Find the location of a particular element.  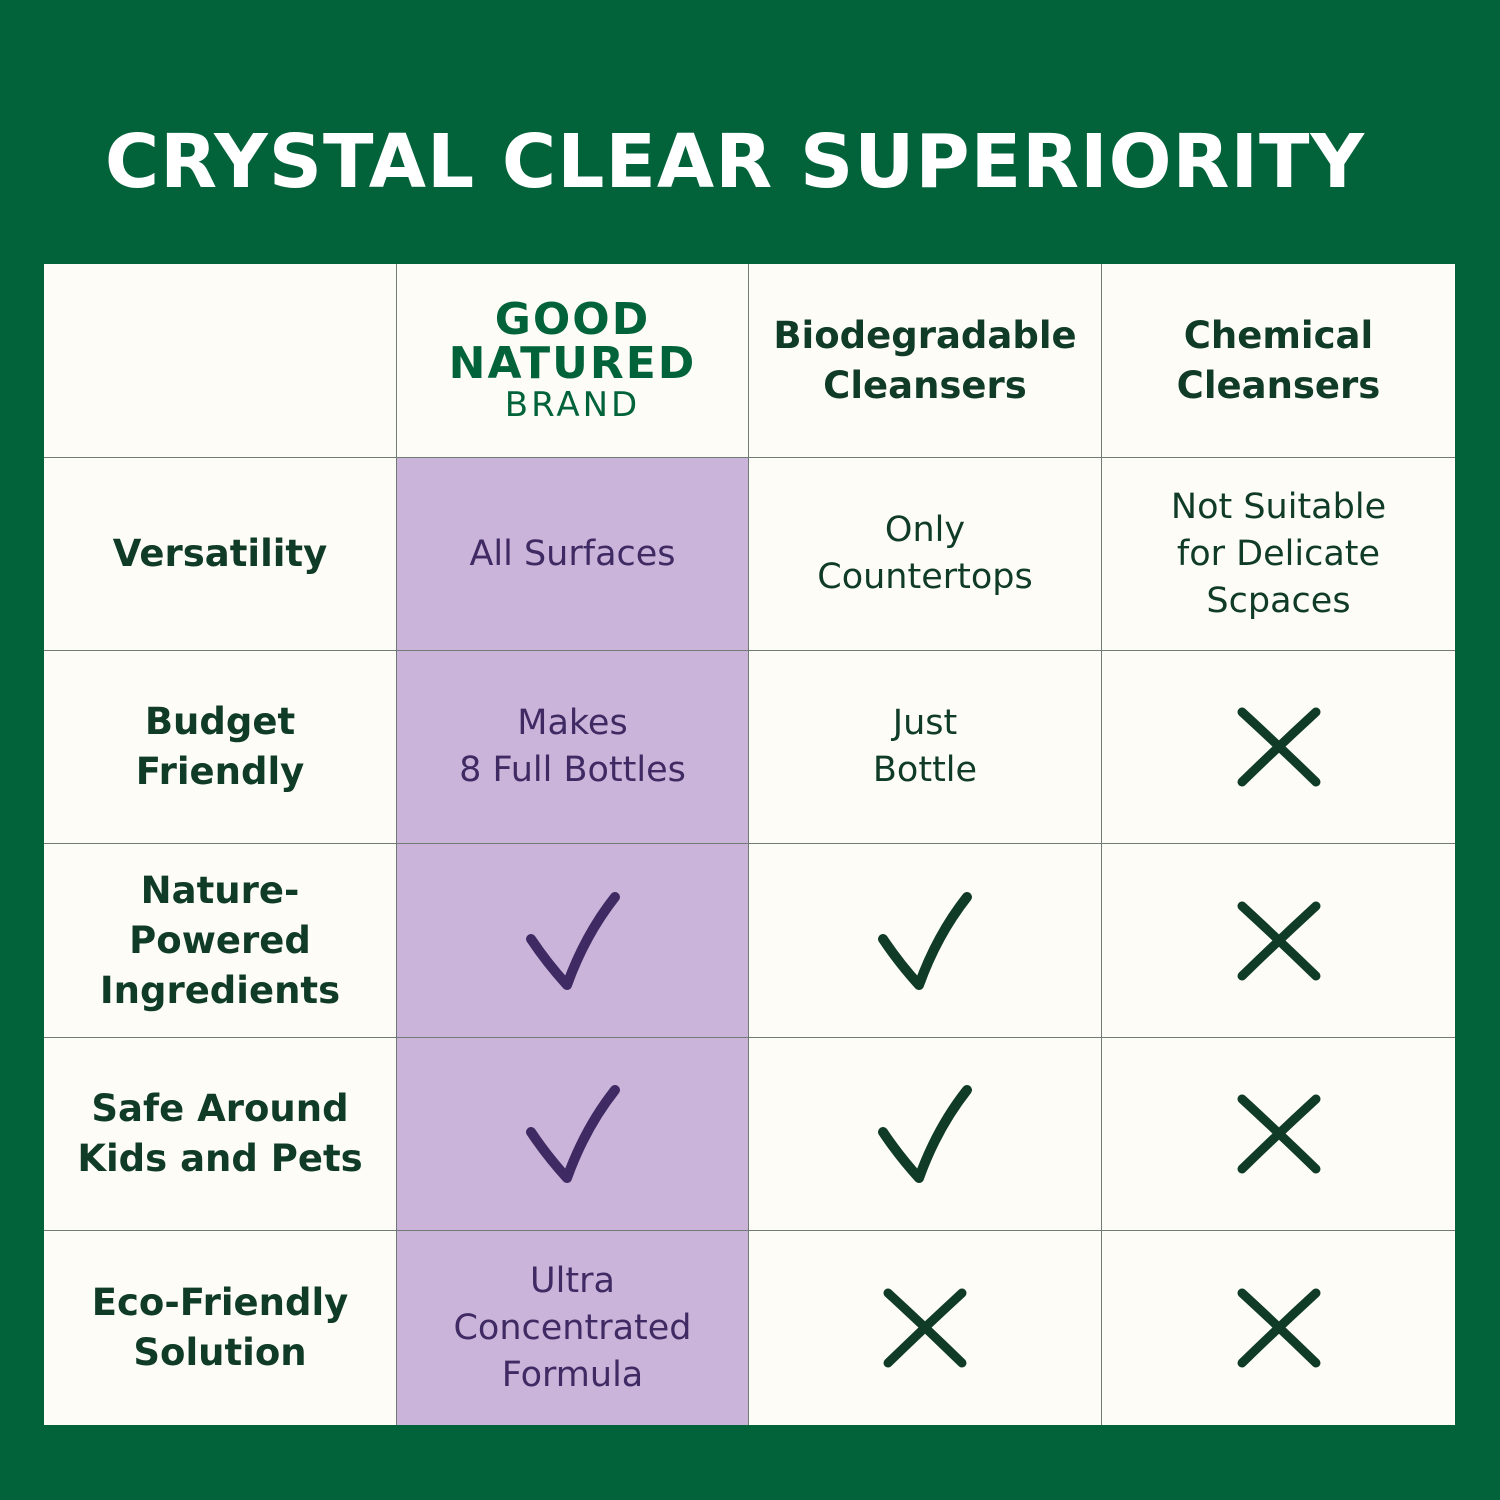

brand-cell: Makes 8 Full Bottles is located at coordinates (573, 747).